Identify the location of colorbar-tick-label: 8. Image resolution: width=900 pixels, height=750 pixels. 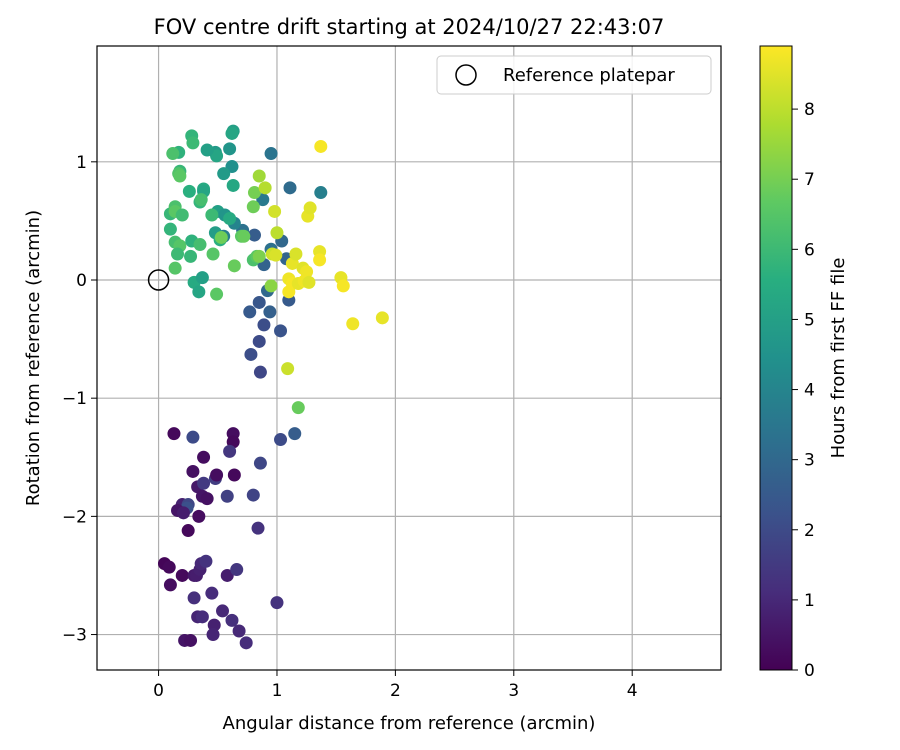
(809, 110).